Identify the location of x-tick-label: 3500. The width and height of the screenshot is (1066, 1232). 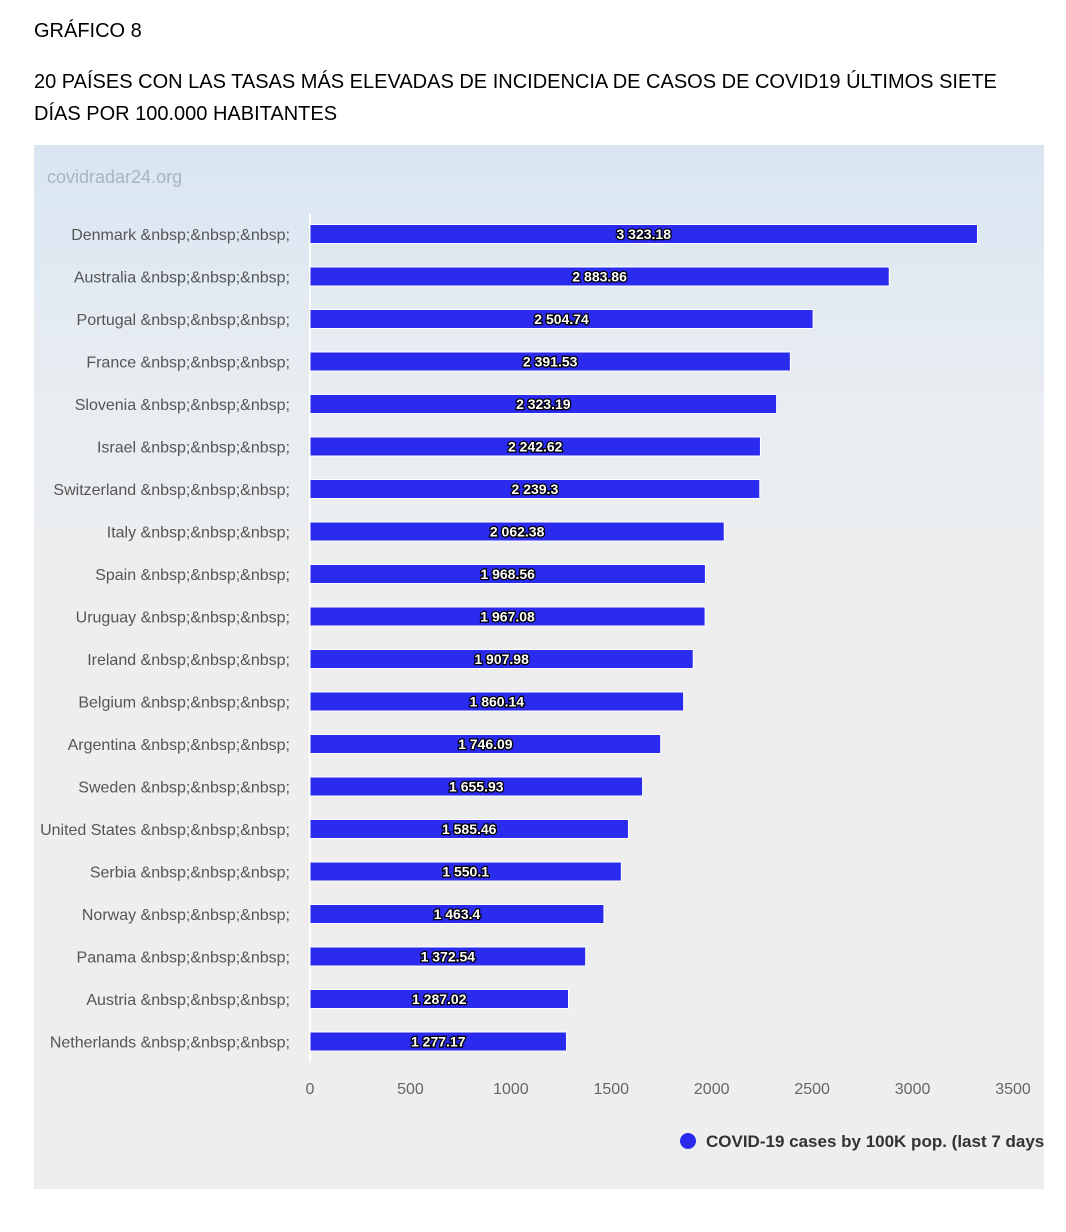
(1013, 1089).